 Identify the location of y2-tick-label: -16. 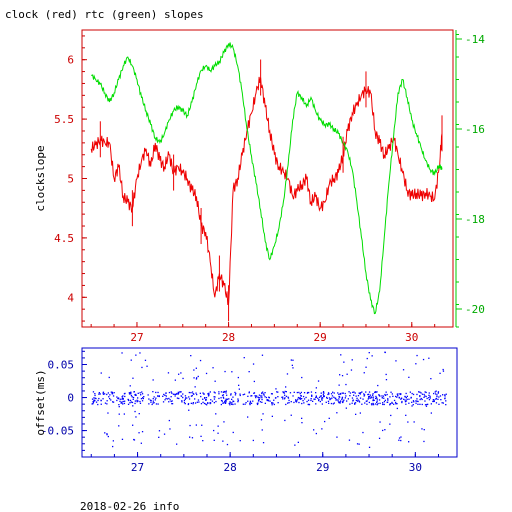
(475, 129).